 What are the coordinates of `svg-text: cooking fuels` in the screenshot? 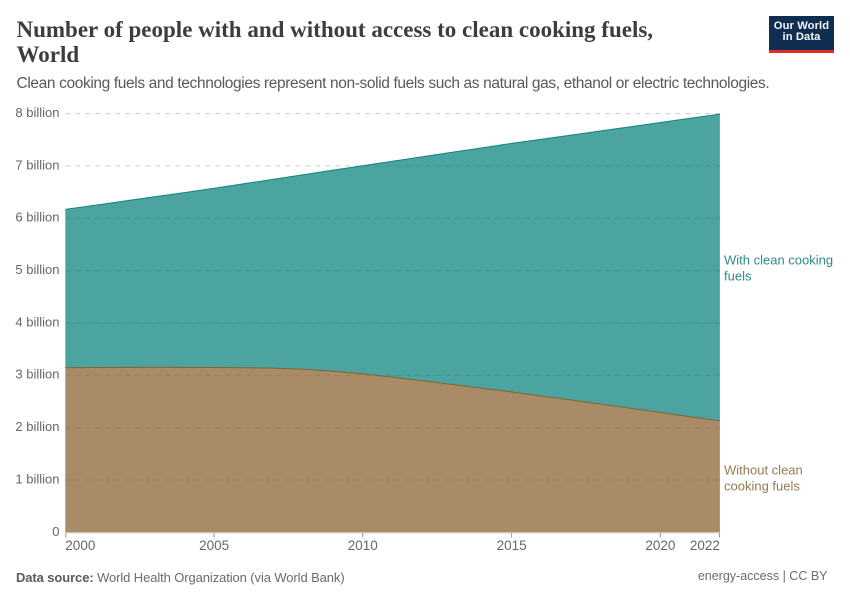 It's located at (762, 485).